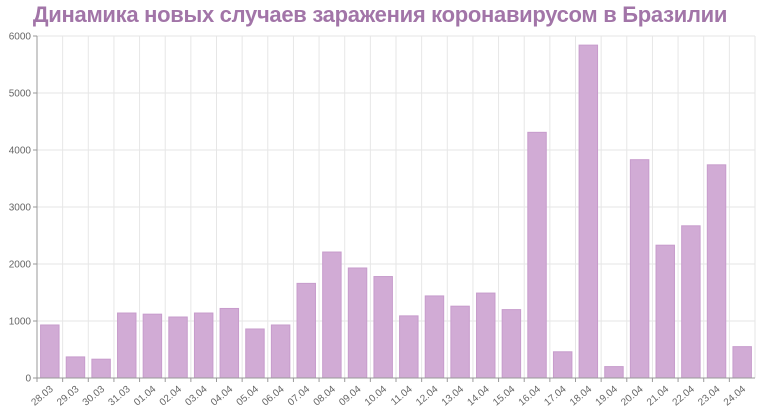 This screenshot has height=408, width=760. Describe the element at coordinates (325, 396) in the screenshot. I see `x-tick-label: 08.04` at that location.